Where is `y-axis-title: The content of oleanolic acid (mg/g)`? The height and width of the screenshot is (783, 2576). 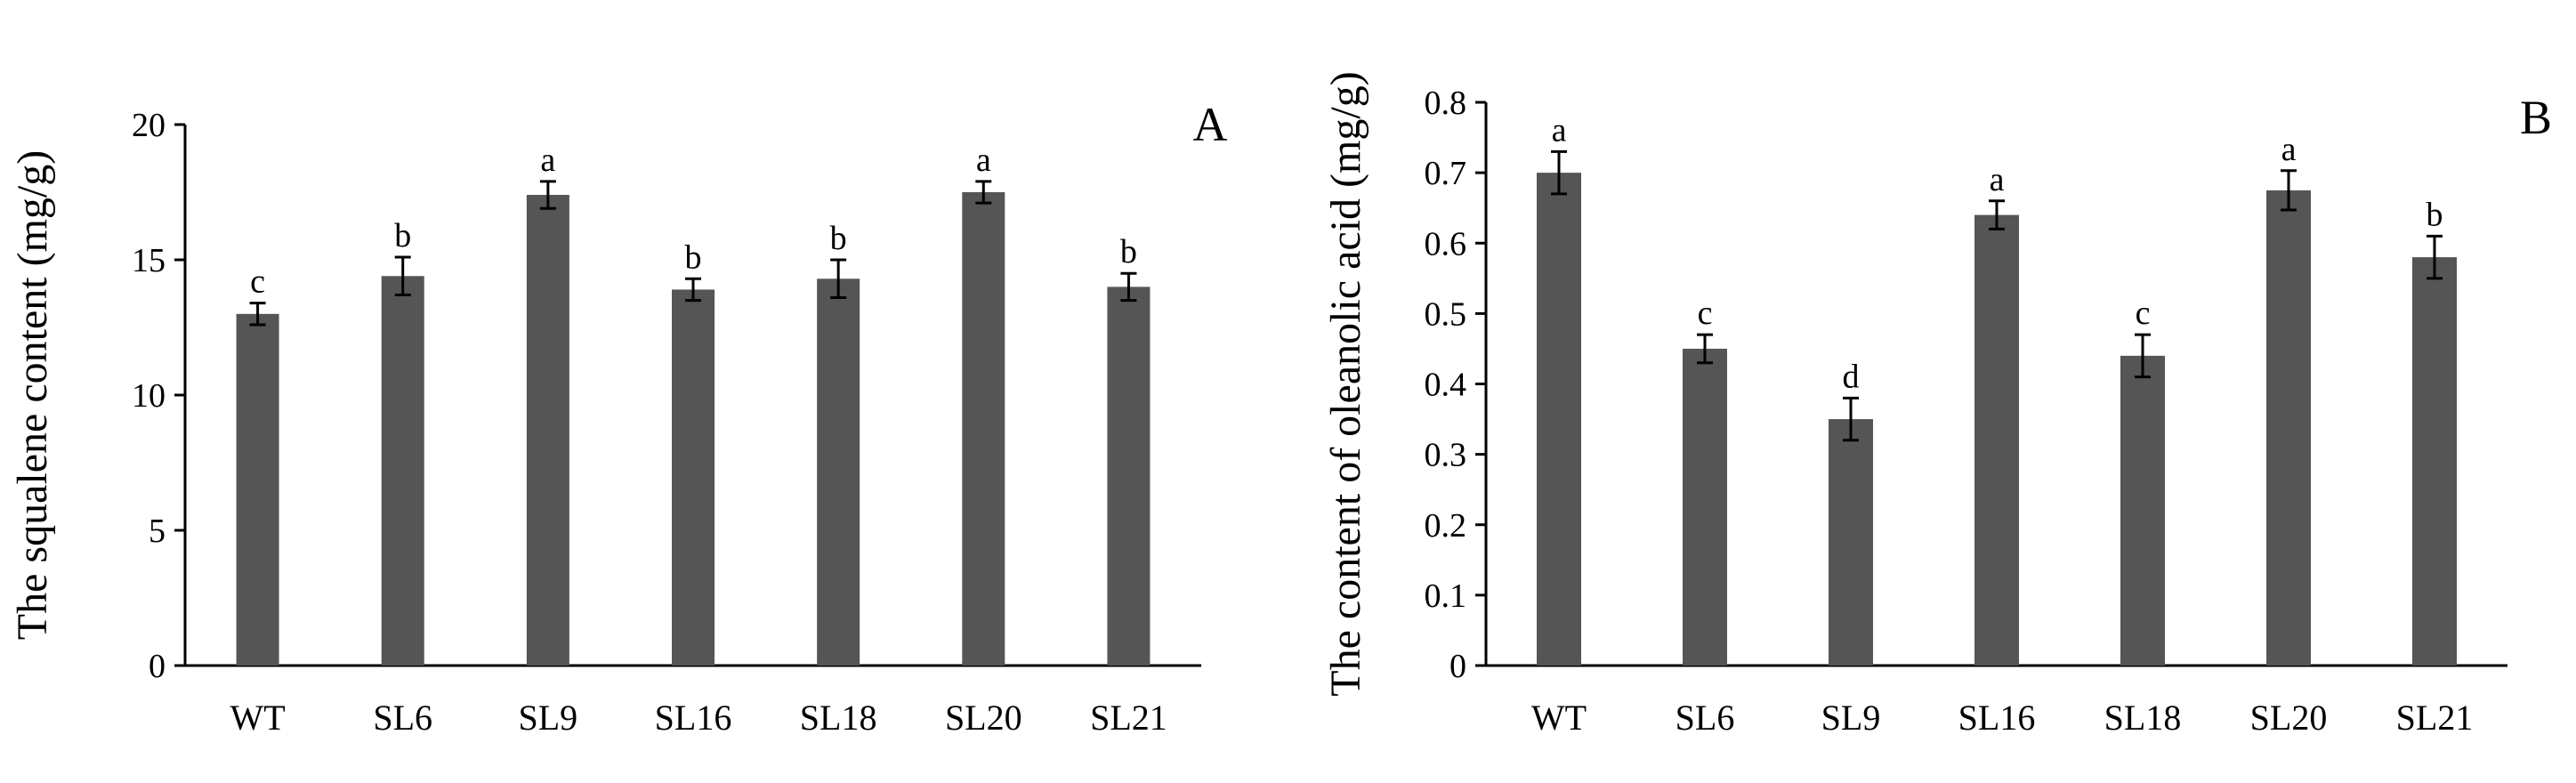
y-axis-title: The content of oleanolic acid (mg/g) is located at coordinates (1345, 383).